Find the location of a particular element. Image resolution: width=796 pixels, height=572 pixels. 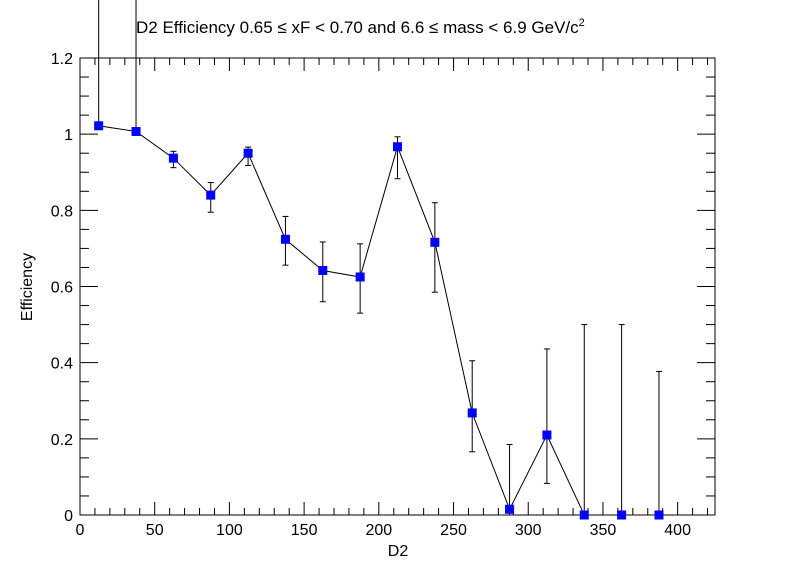

y-tick-label: 0.2 is located at coordinates (62, 440).